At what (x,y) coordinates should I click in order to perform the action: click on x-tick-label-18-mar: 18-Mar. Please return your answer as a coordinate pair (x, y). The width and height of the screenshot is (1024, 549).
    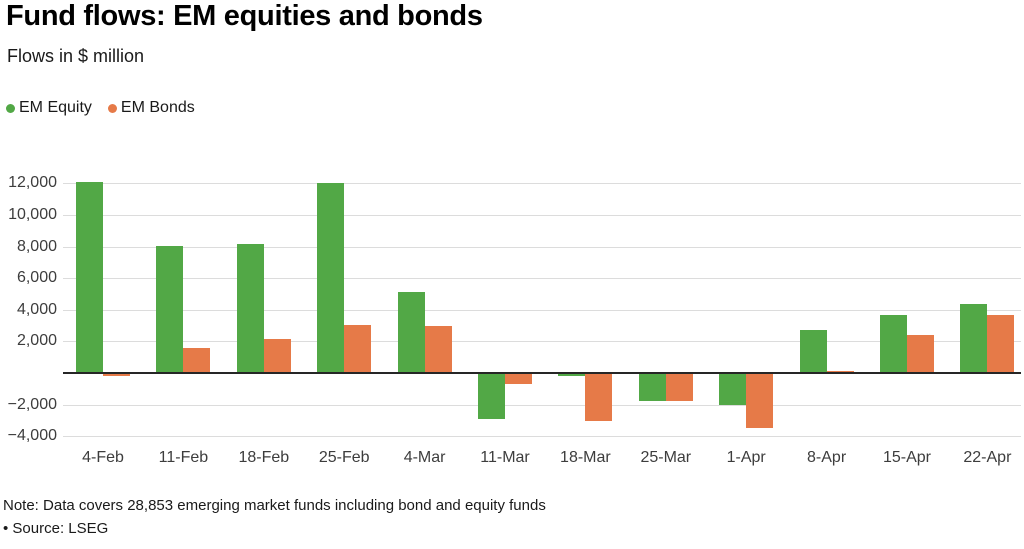
    Looking at the image, I should click on (585, 457).